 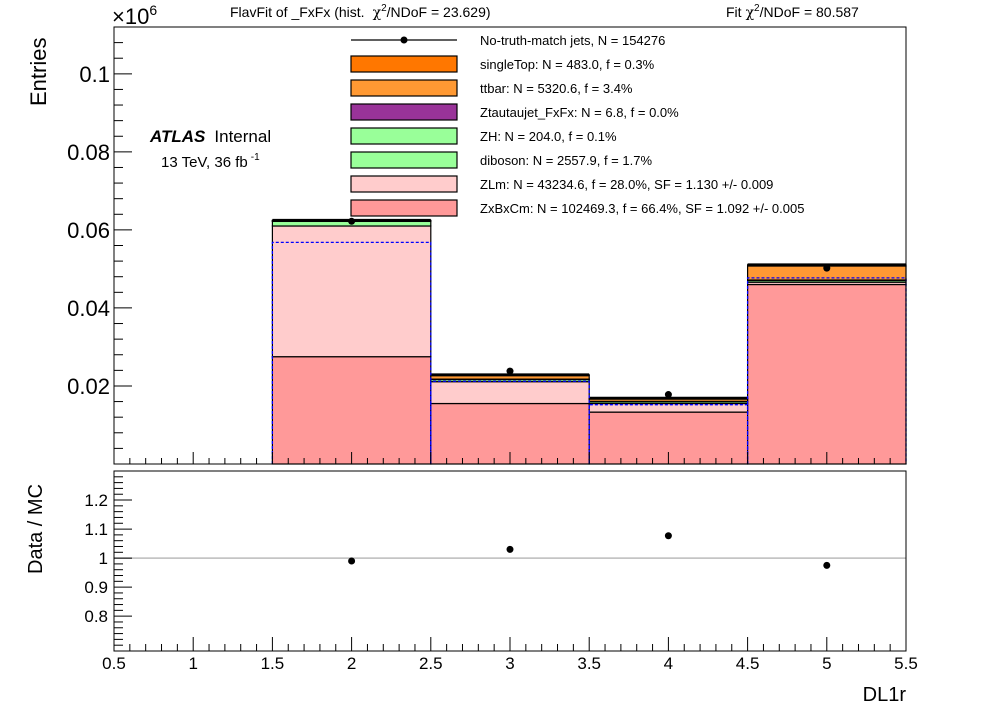 What do you see at coordinates (792, 12) in the screenshot?
I see `fit-chi2-label: Fit χ2/NDoF = 80.587` at bounding box center [792, 12].